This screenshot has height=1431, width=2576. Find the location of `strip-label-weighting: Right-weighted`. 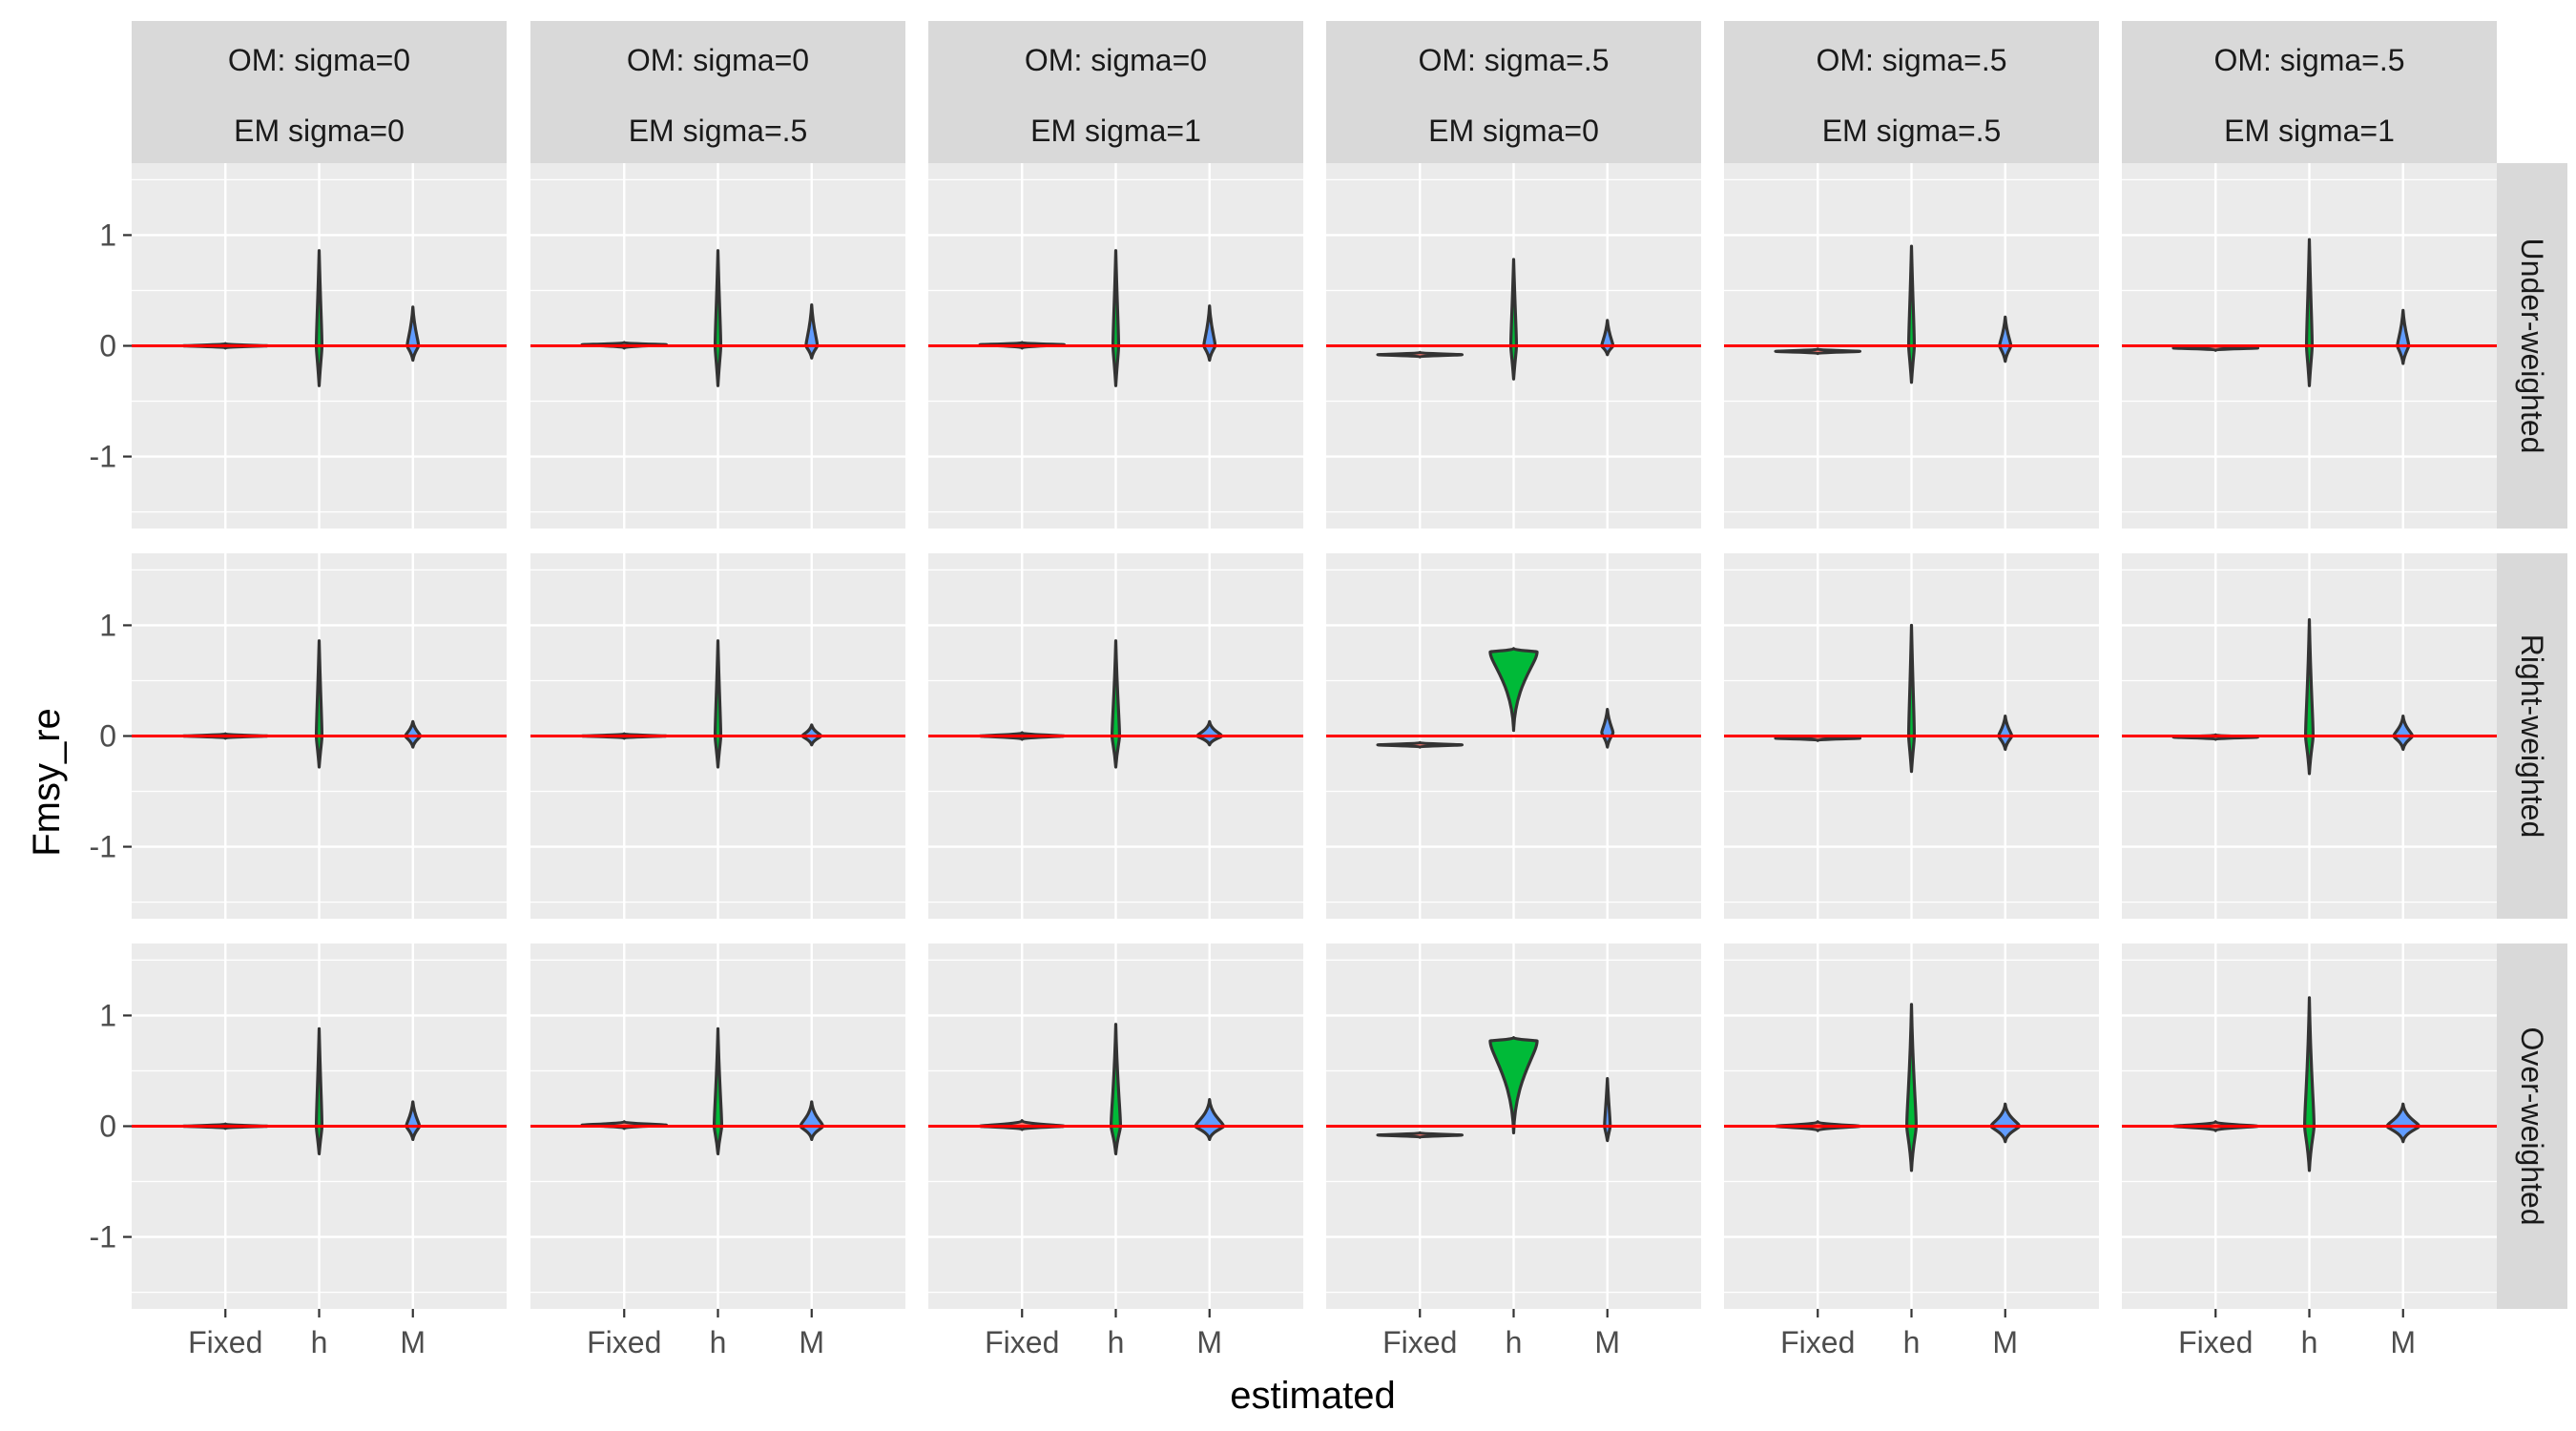

strip-label-weighting: Right-weighted is located at coordinates (2532, 736).